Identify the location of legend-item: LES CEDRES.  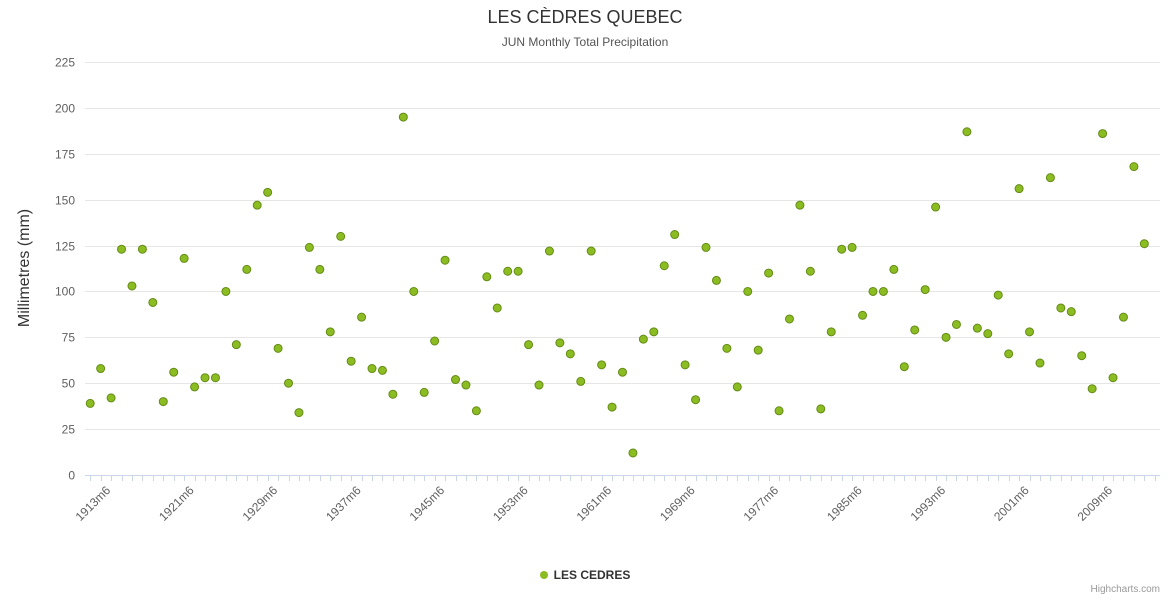
(585, 575).